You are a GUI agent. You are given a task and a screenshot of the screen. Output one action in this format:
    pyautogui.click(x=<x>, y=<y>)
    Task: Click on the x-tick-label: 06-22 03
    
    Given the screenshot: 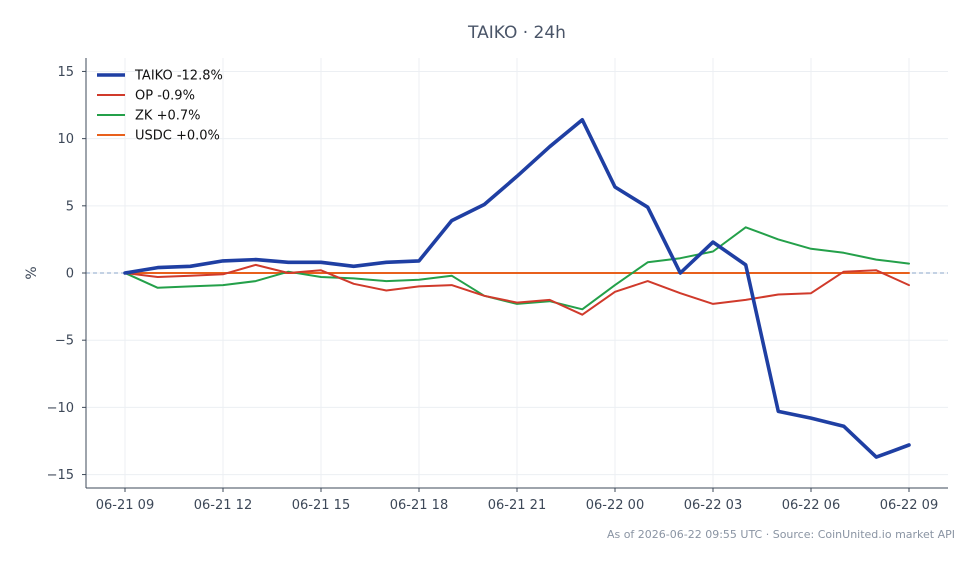 What is the action you would take?
    pyautogui.click(x=713, y=505)
    